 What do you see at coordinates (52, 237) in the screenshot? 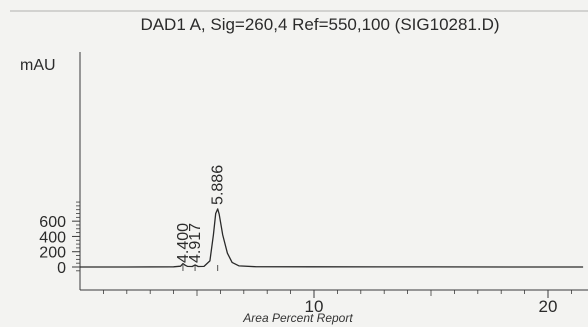
I see `y-tick-label: 400` at bounding box center [52, 237].